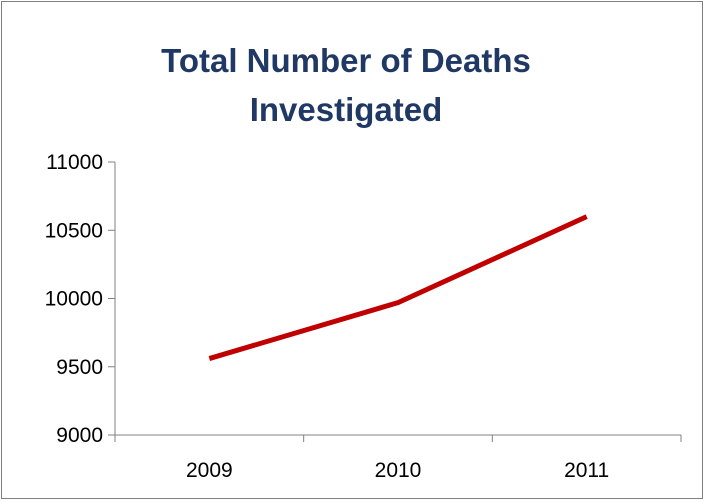  I want to click on y-tick-label: 9000, so click(79, 435).